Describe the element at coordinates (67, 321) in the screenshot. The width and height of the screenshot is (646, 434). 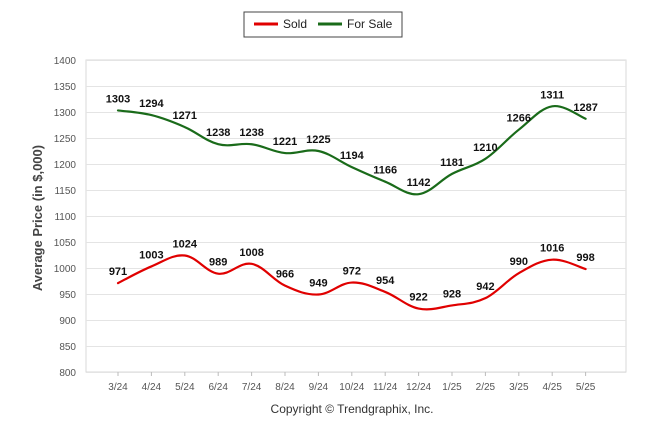
I see `y-tick-label-900: 900` at that location.